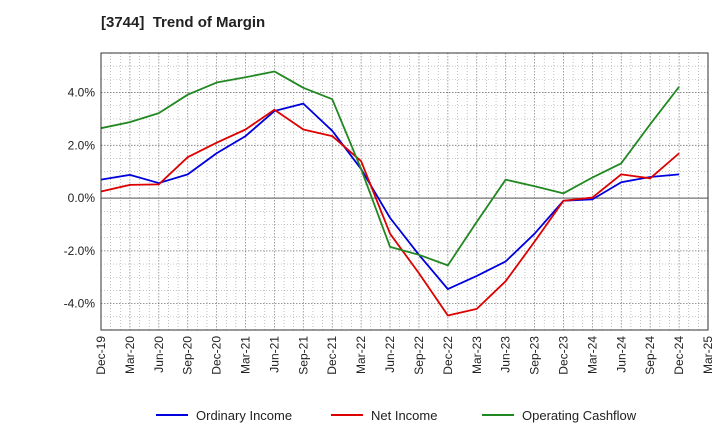 This screenshot has width=720, height=440. Describe the element at coordinates (404, 415) in the screenshot. I see `legend-label: Net Income` at that location.